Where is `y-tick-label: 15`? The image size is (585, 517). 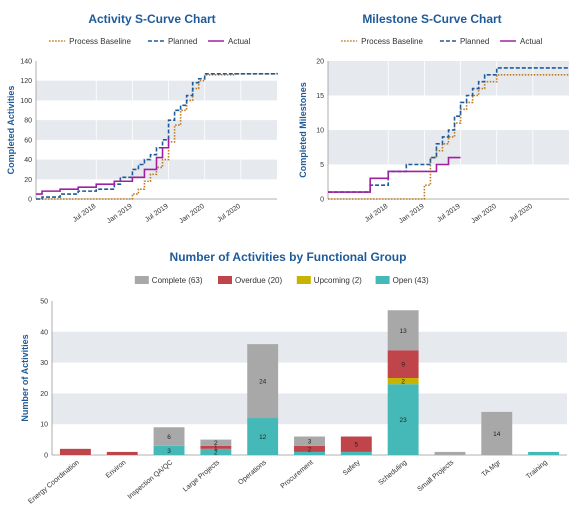 y-tick-label: 15 is located at coordinates (320, 96).